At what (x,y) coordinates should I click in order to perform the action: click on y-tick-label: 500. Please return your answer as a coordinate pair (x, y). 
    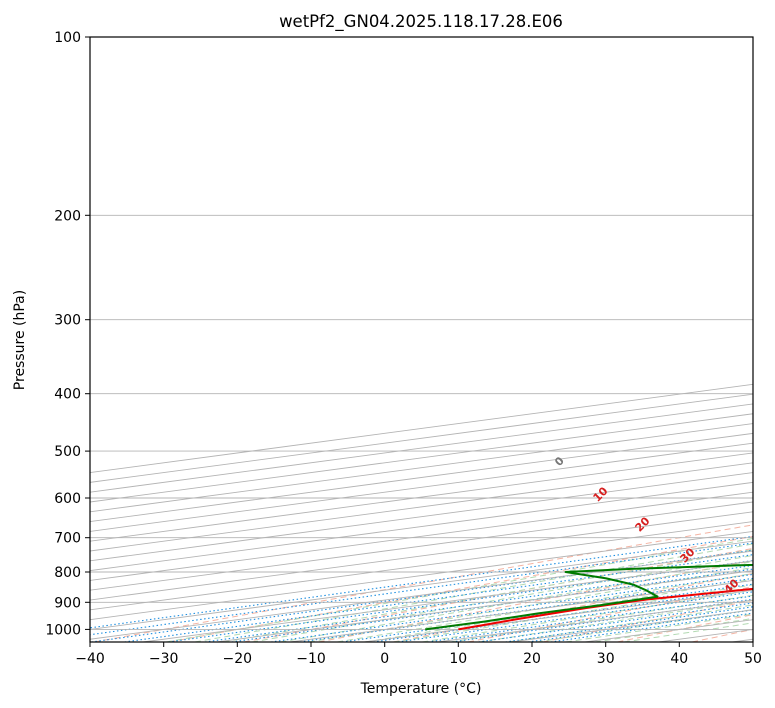
    Looking at the image, I should click on (67, 452).